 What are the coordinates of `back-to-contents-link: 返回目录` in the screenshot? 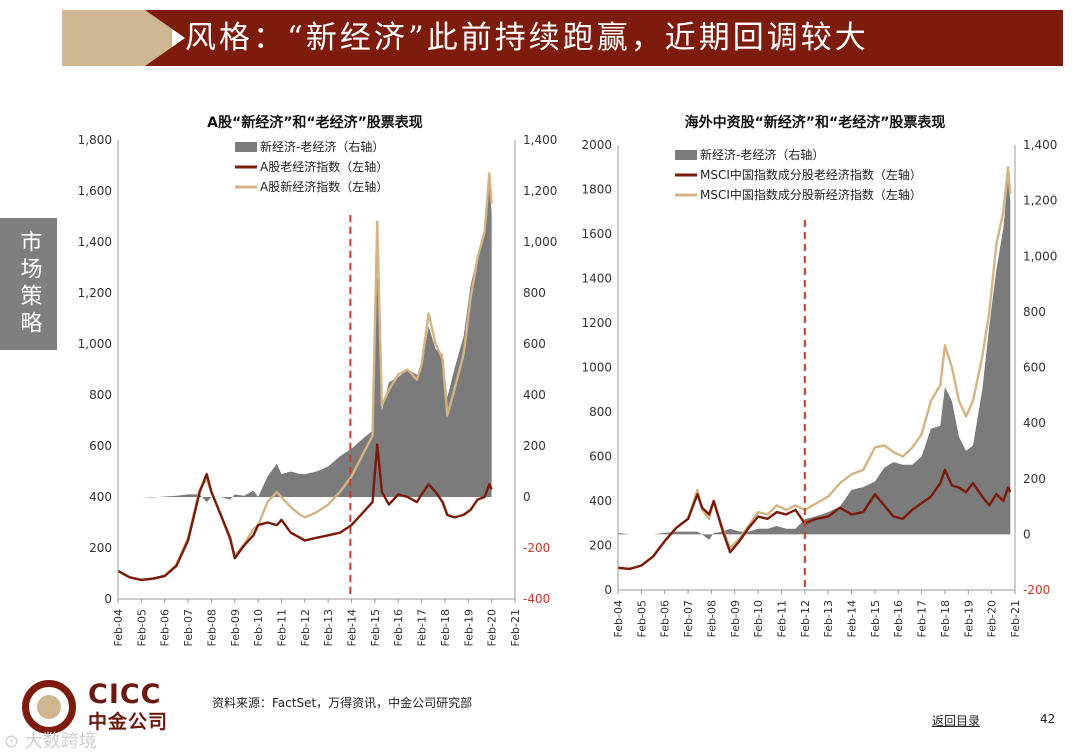 It's located at (956, 721).